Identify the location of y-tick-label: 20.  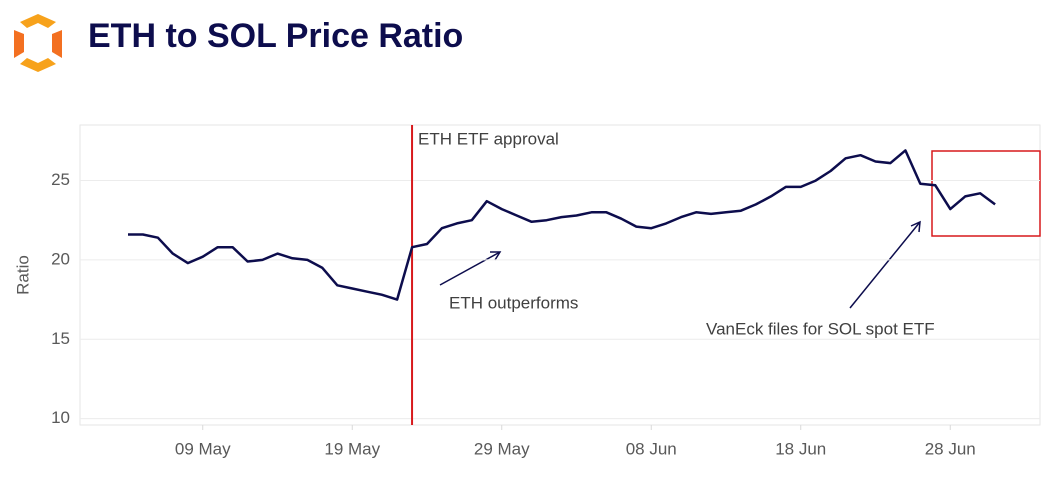
(60, 258).